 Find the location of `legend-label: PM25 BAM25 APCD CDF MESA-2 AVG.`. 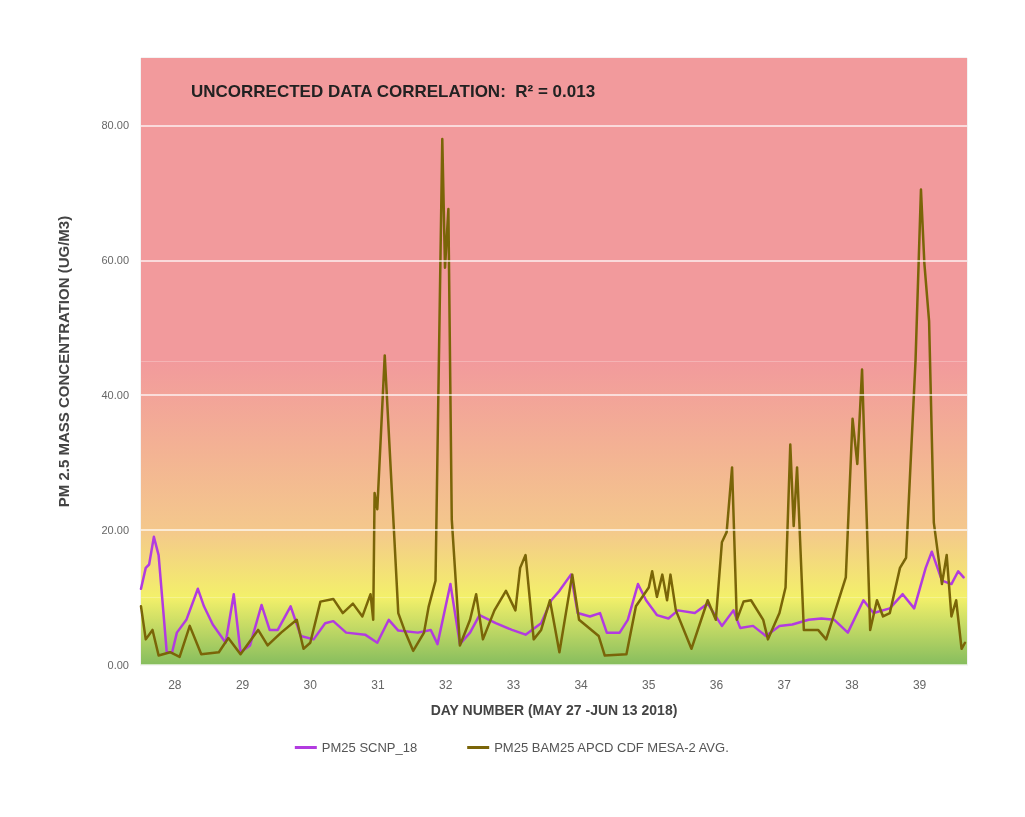

legend-label: PM25 BAM25 APCD CDF MESA-2 AVG. is located at coordinates (611, 747).